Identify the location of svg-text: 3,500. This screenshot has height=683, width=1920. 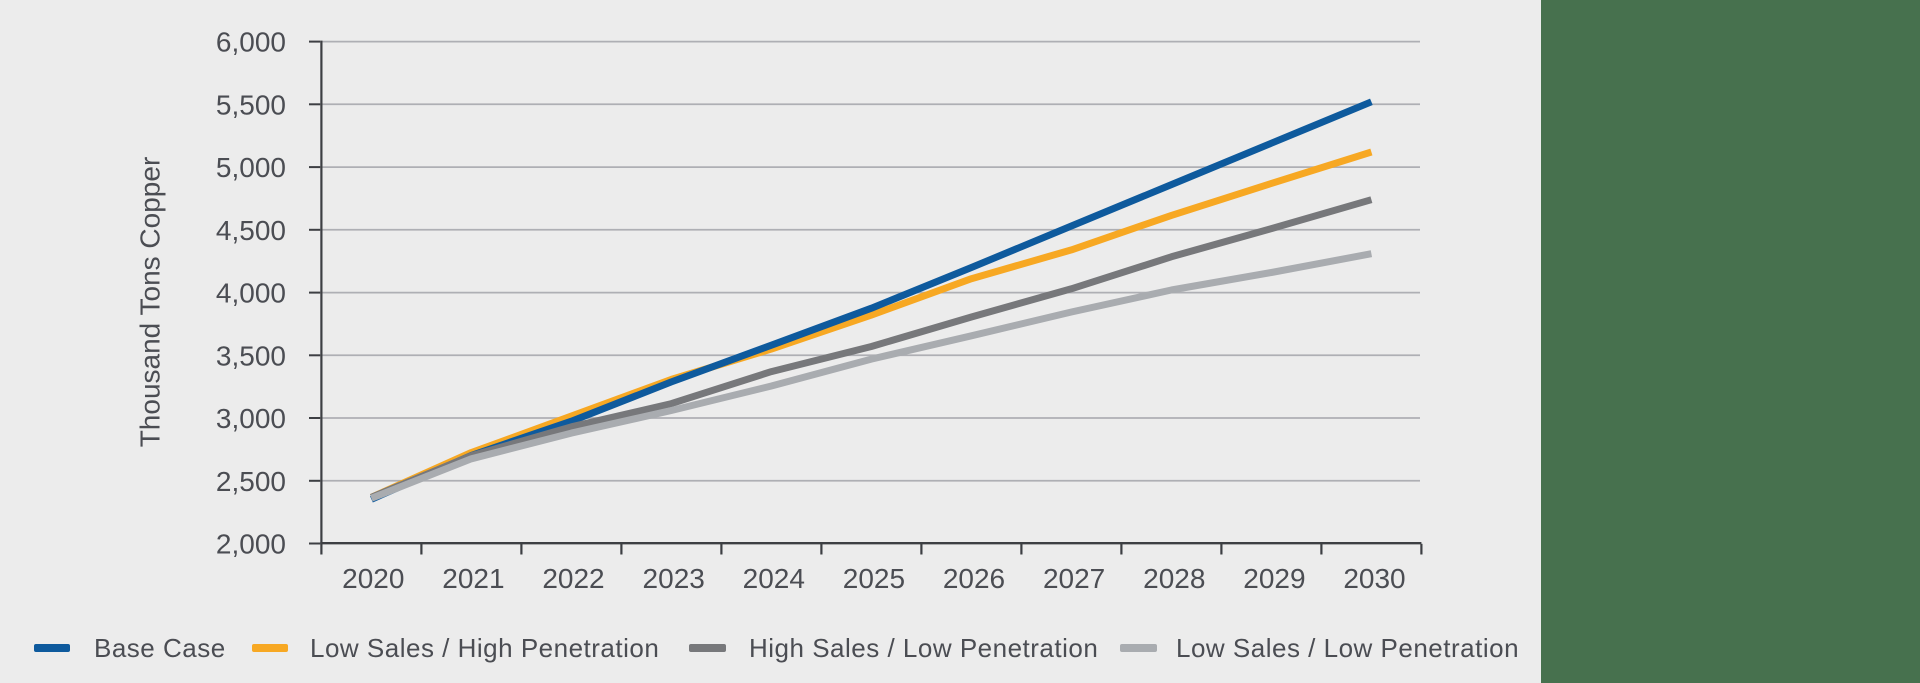
(251, 355).